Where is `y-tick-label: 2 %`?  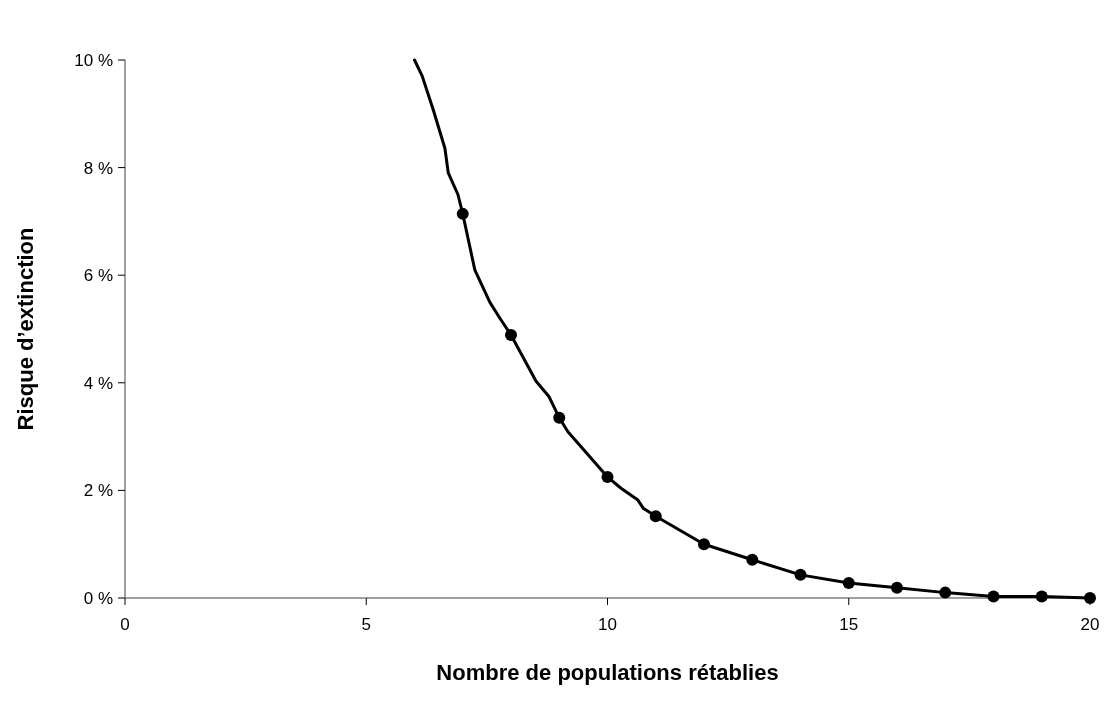
y-tick-label: 2 % is located at coordinates (98, 491).